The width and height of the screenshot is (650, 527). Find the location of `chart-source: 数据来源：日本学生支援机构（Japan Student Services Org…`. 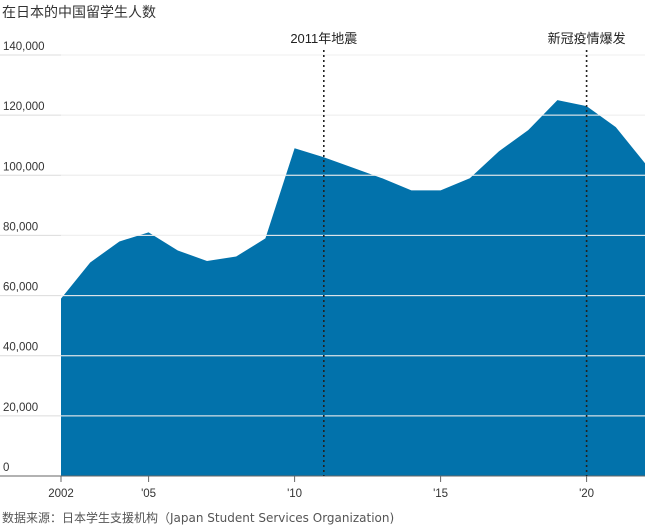

chart-source: 数据来源：日本学生支援机构（Japan Student Services Org… is located at coordinates (198, 518).